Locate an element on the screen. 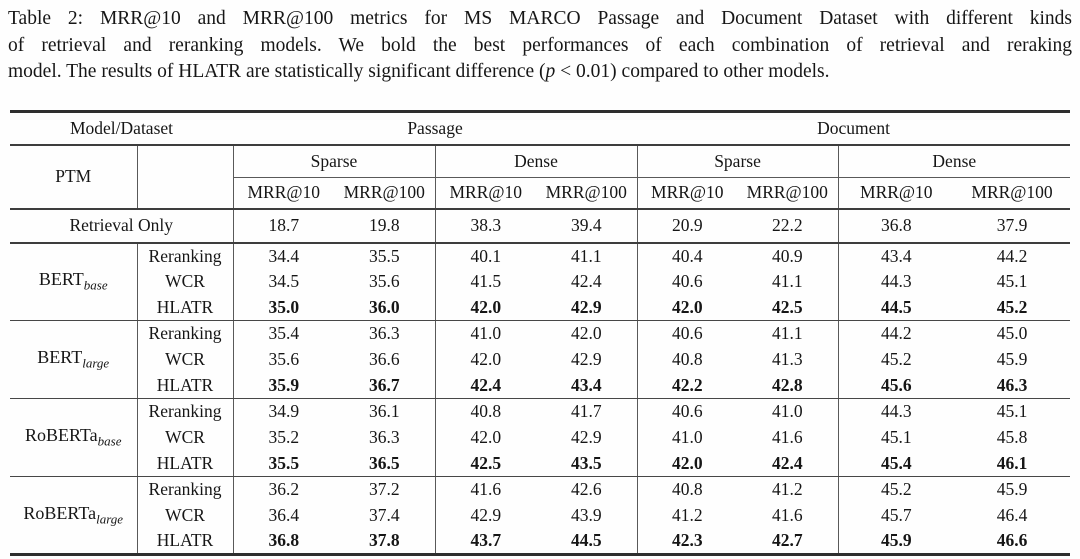 The image size is (1080, 559). value-cell: 43.4 is located at coordinates (587, 385).